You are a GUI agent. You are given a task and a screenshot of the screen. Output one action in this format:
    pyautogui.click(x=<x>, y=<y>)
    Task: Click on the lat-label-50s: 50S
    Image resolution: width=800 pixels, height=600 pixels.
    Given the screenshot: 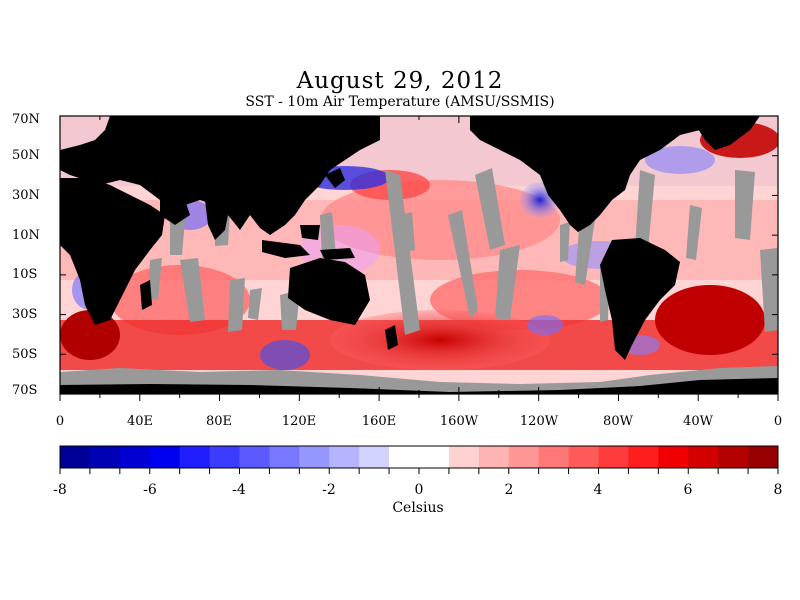 What is the action you would take?
    pyautogui.click(x=25, y=354)
    